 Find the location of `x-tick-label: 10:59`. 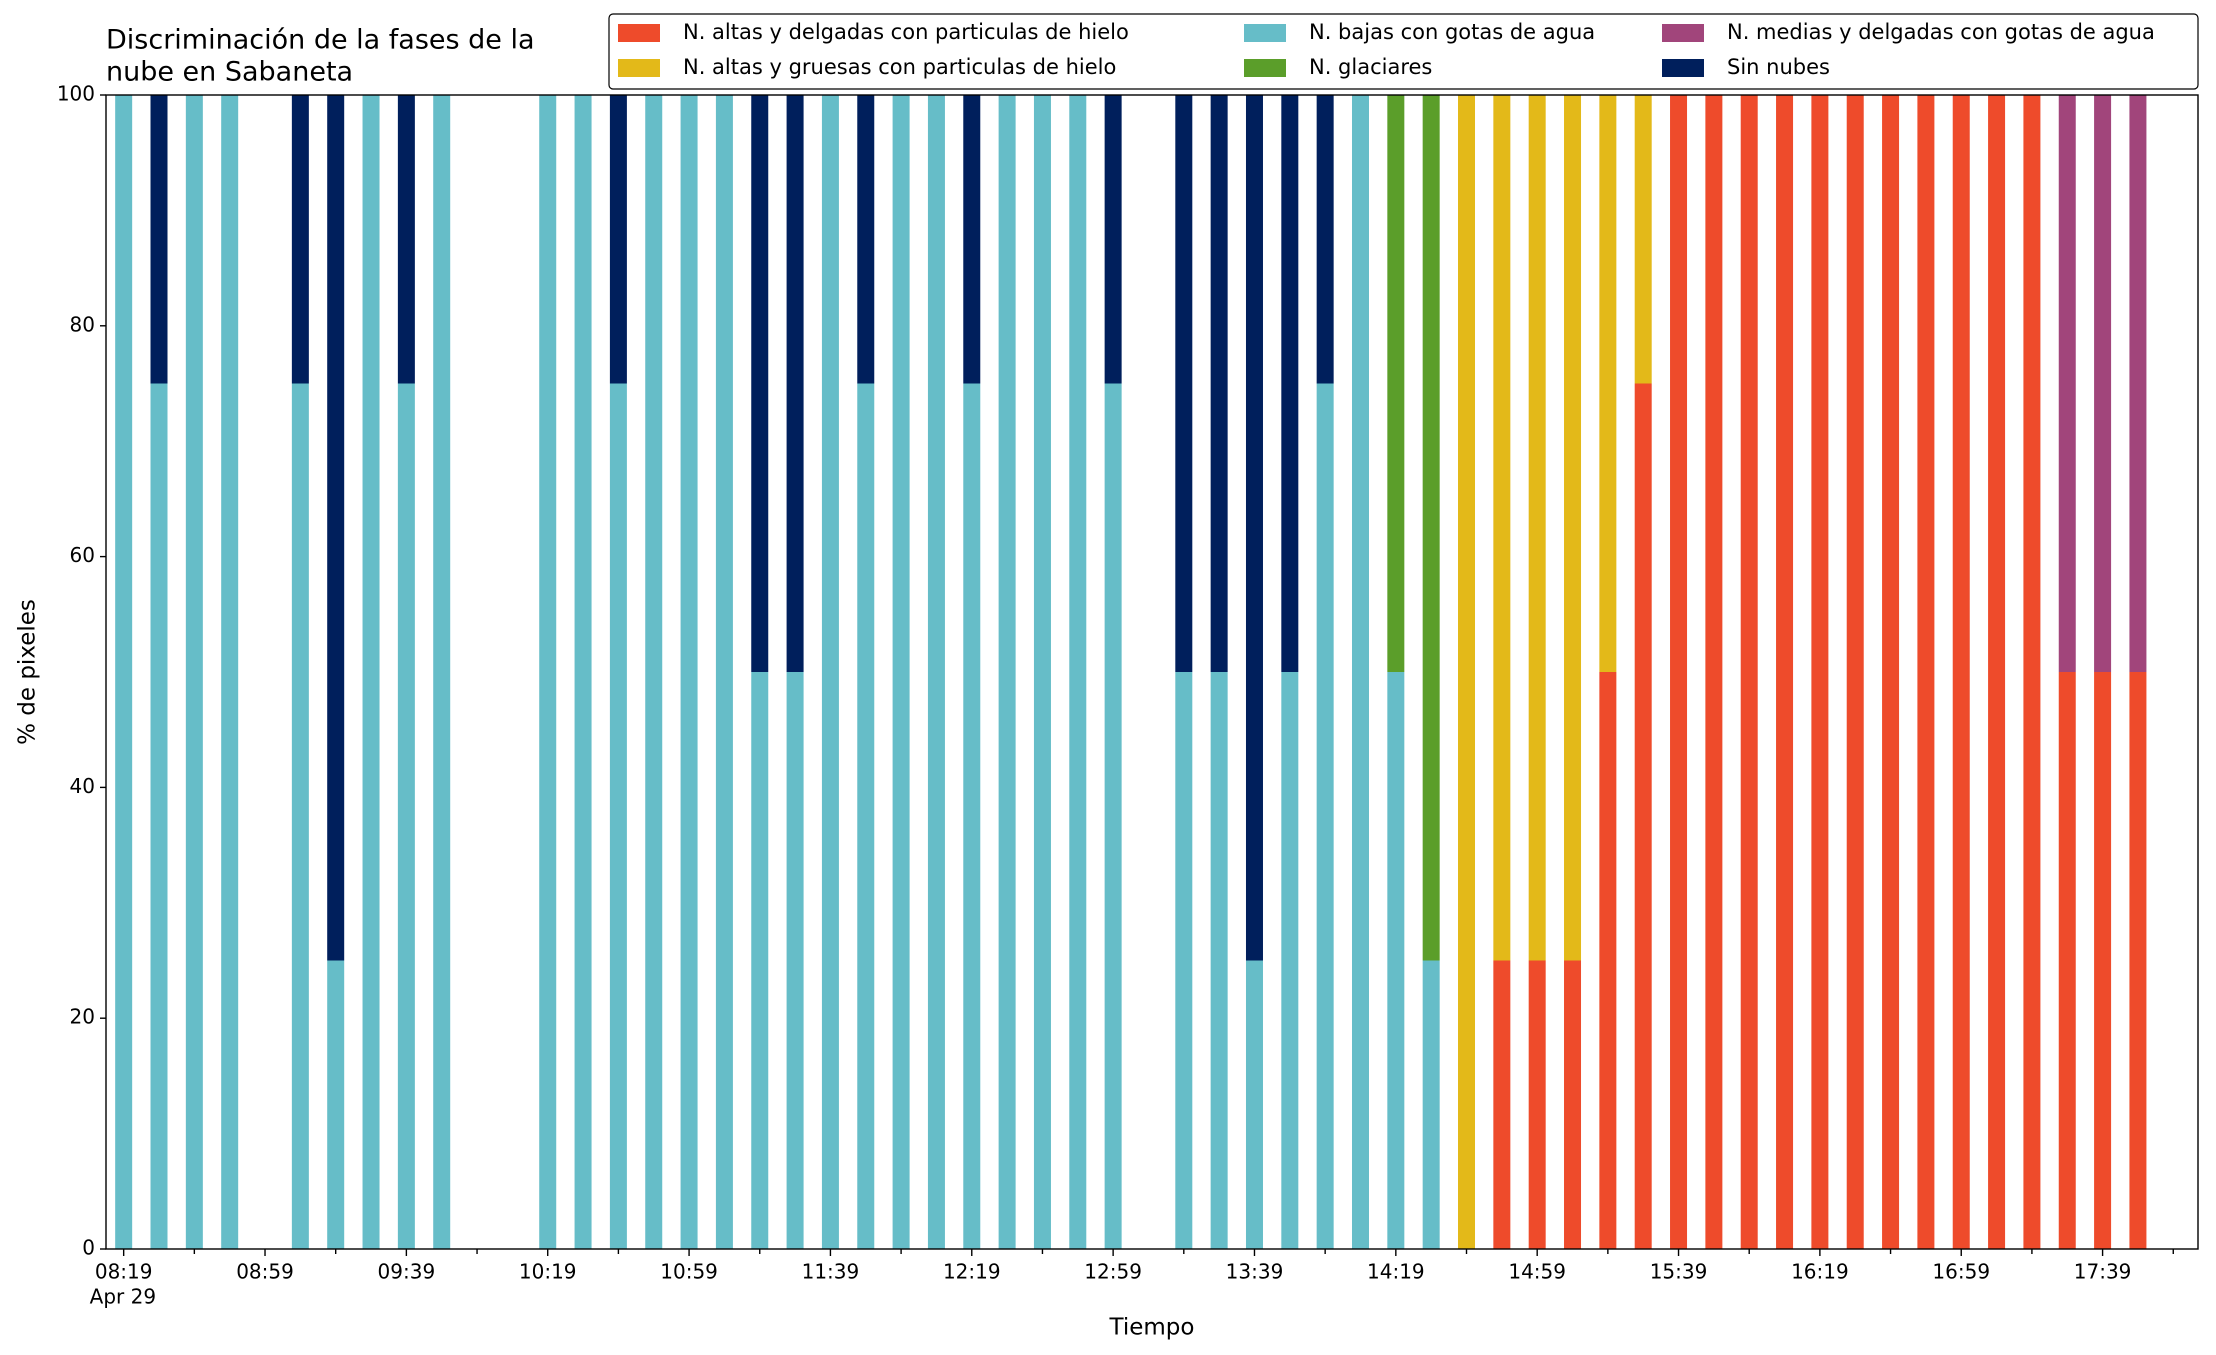

x-tick-label: 10:59 is located at coordinates (689, 1272).